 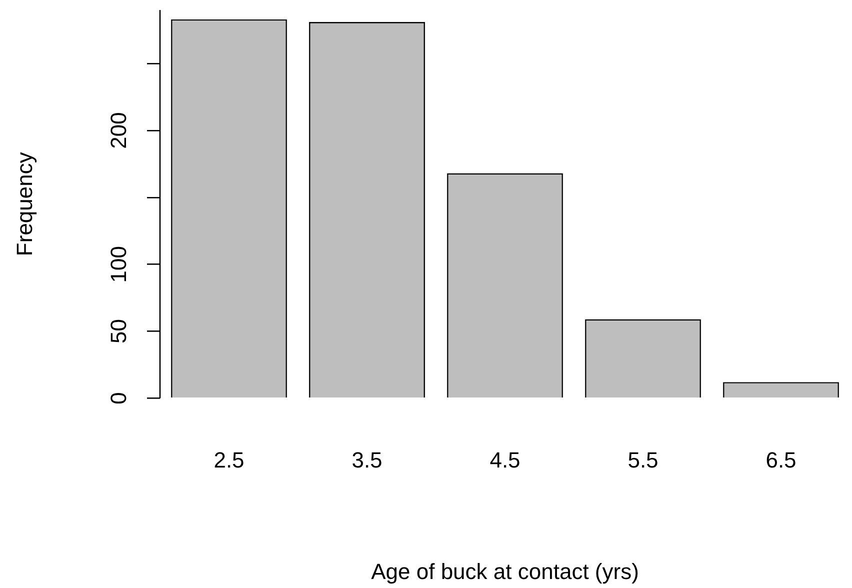 I want to click on x-axis-title: Age of buck at contact (yrs), so click(x=505, y=571).